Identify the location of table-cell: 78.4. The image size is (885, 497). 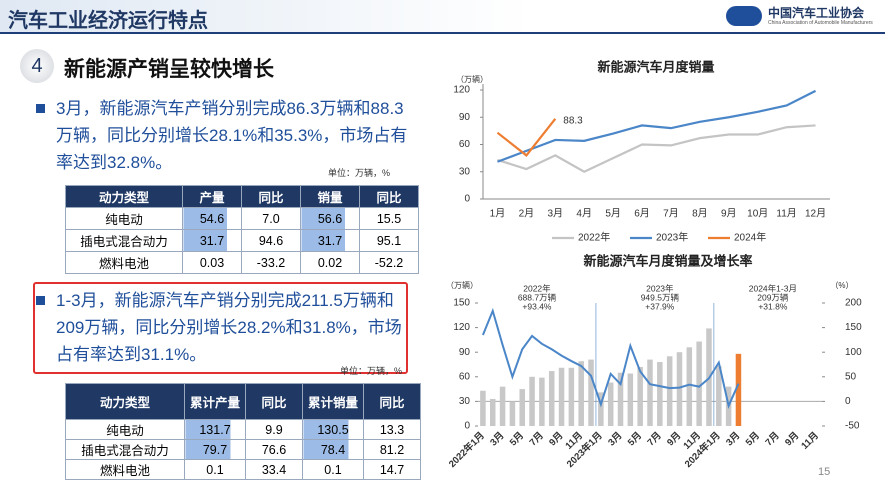
(333, 449).